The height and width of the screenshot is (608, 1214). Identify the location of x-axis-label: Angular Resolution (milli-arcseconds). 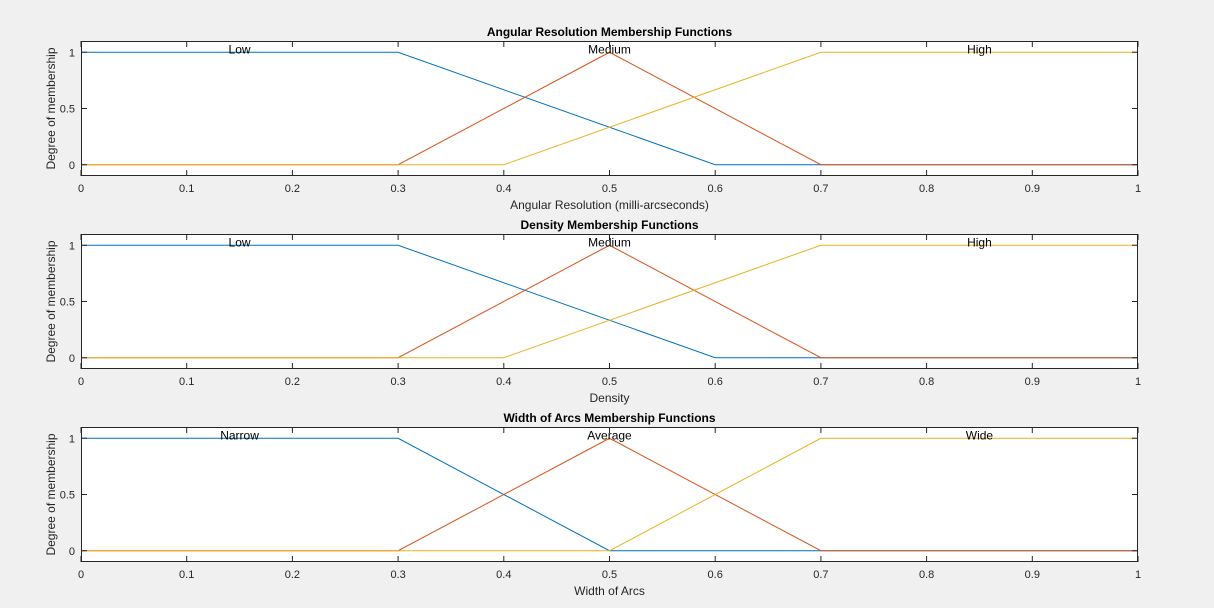
(609, 205).